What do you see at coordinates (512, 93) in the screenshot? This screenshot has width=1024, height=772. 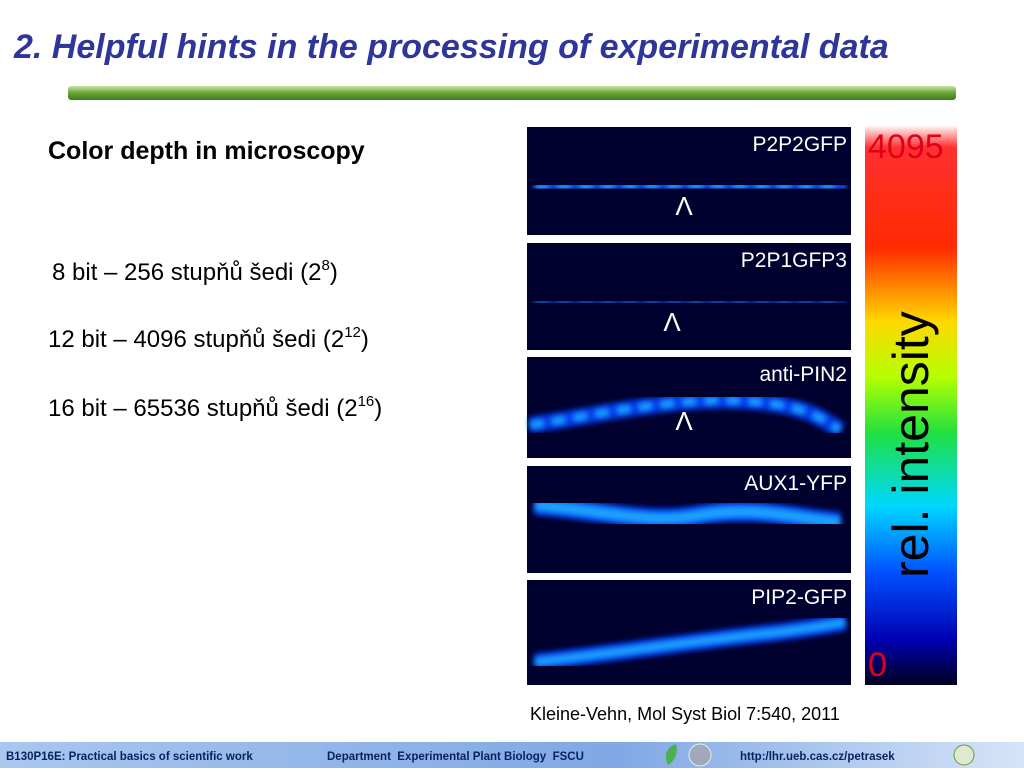 I see `title-rule` at bounding box center [512, 93].